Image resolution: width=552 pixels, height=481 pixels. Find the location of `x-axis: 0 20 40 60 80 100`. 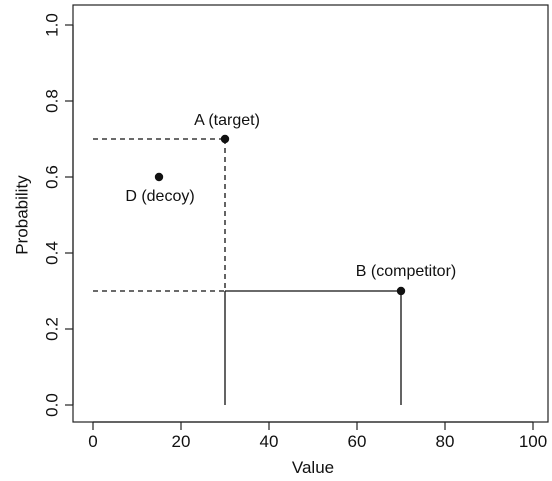

x-axis: 0 20 40 60 80 100 is located at coordinates (317, 436).